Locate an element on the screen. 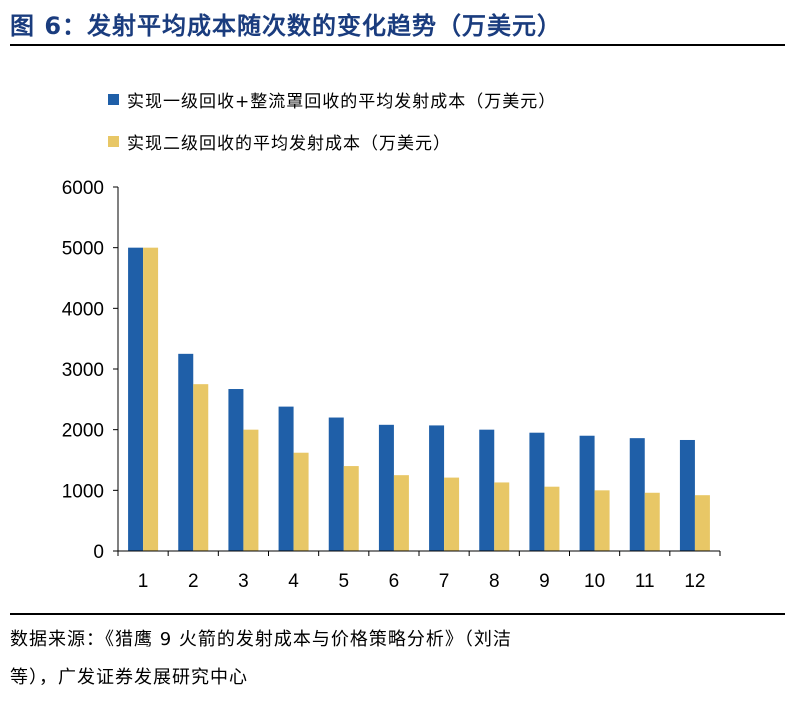 The height and width of the screenshot is (705, 801). x-tick-label-4: 4 is located at coordinates (293, 581).